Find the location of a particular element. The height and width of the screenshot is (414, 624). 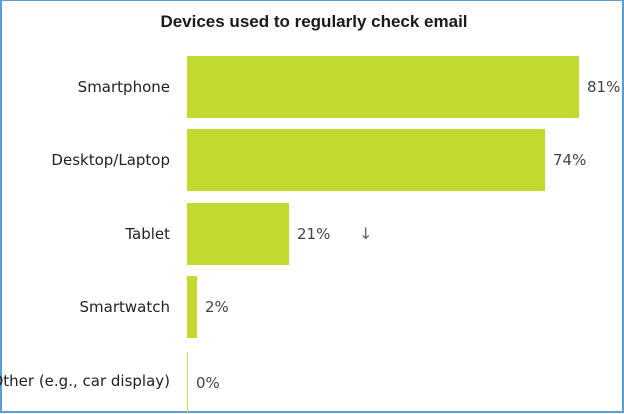

bar-row: Desktop/Laptop 74% is located at coordinates (313, 160).